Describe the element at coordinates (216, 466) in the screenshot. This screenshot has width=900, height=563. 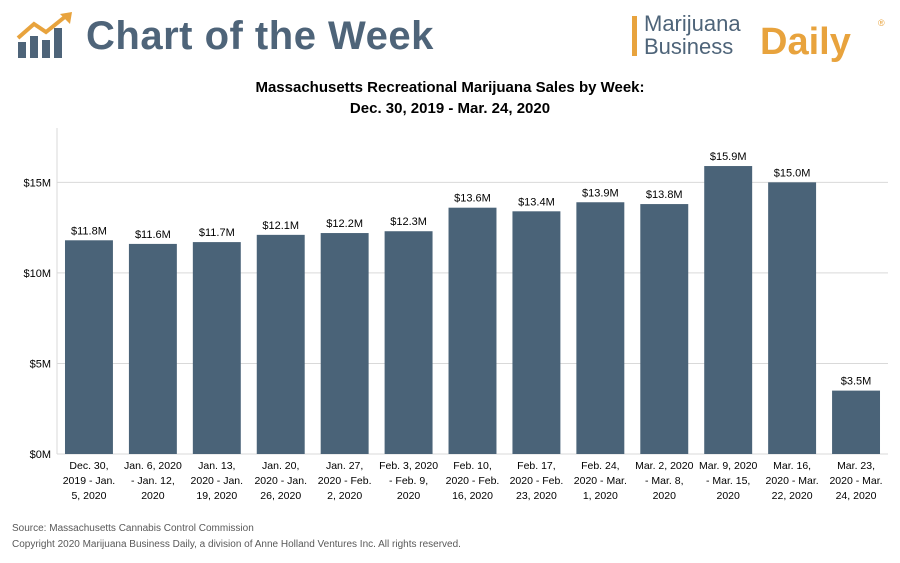
I see `x-tick-label-line: Jan. 13,` at that location.